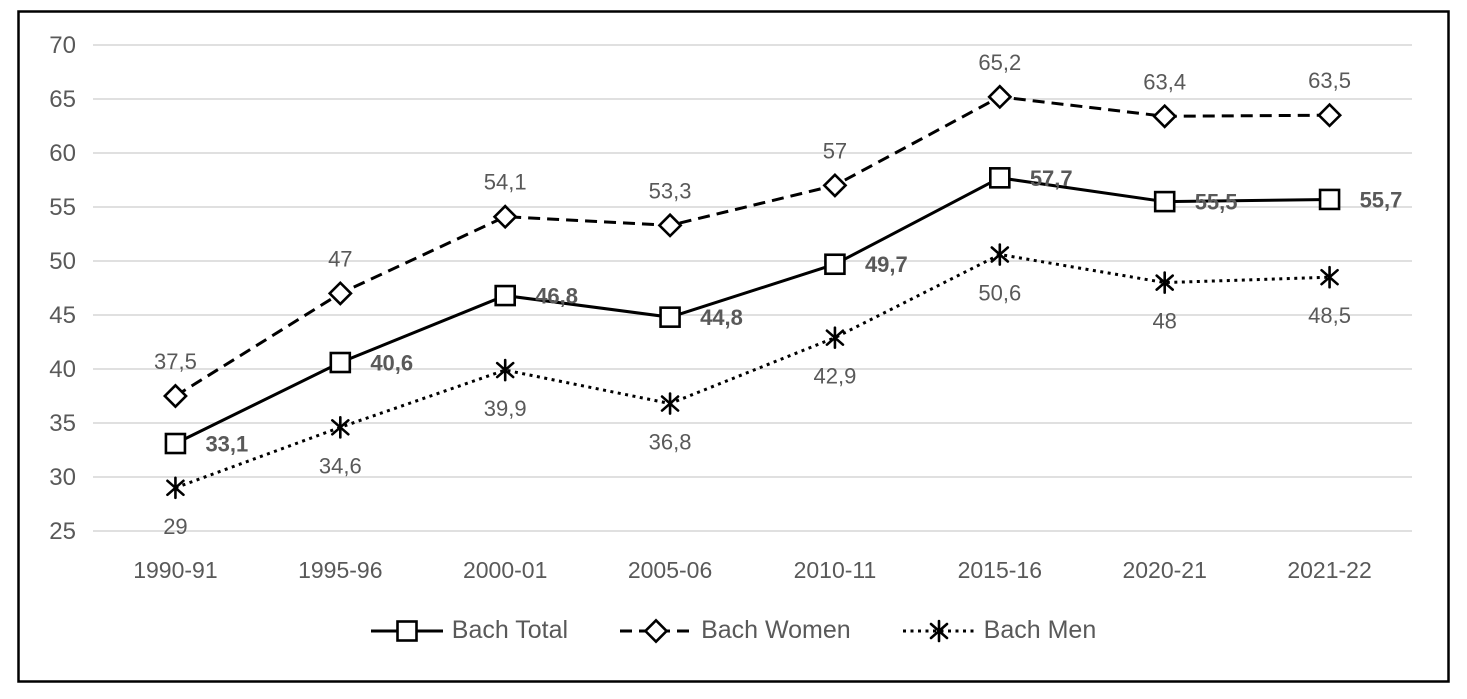 The width and height of the screenshot is (1467, 699). I want to click on legend-item-bach-women: Bach Women, so click(735, 630).